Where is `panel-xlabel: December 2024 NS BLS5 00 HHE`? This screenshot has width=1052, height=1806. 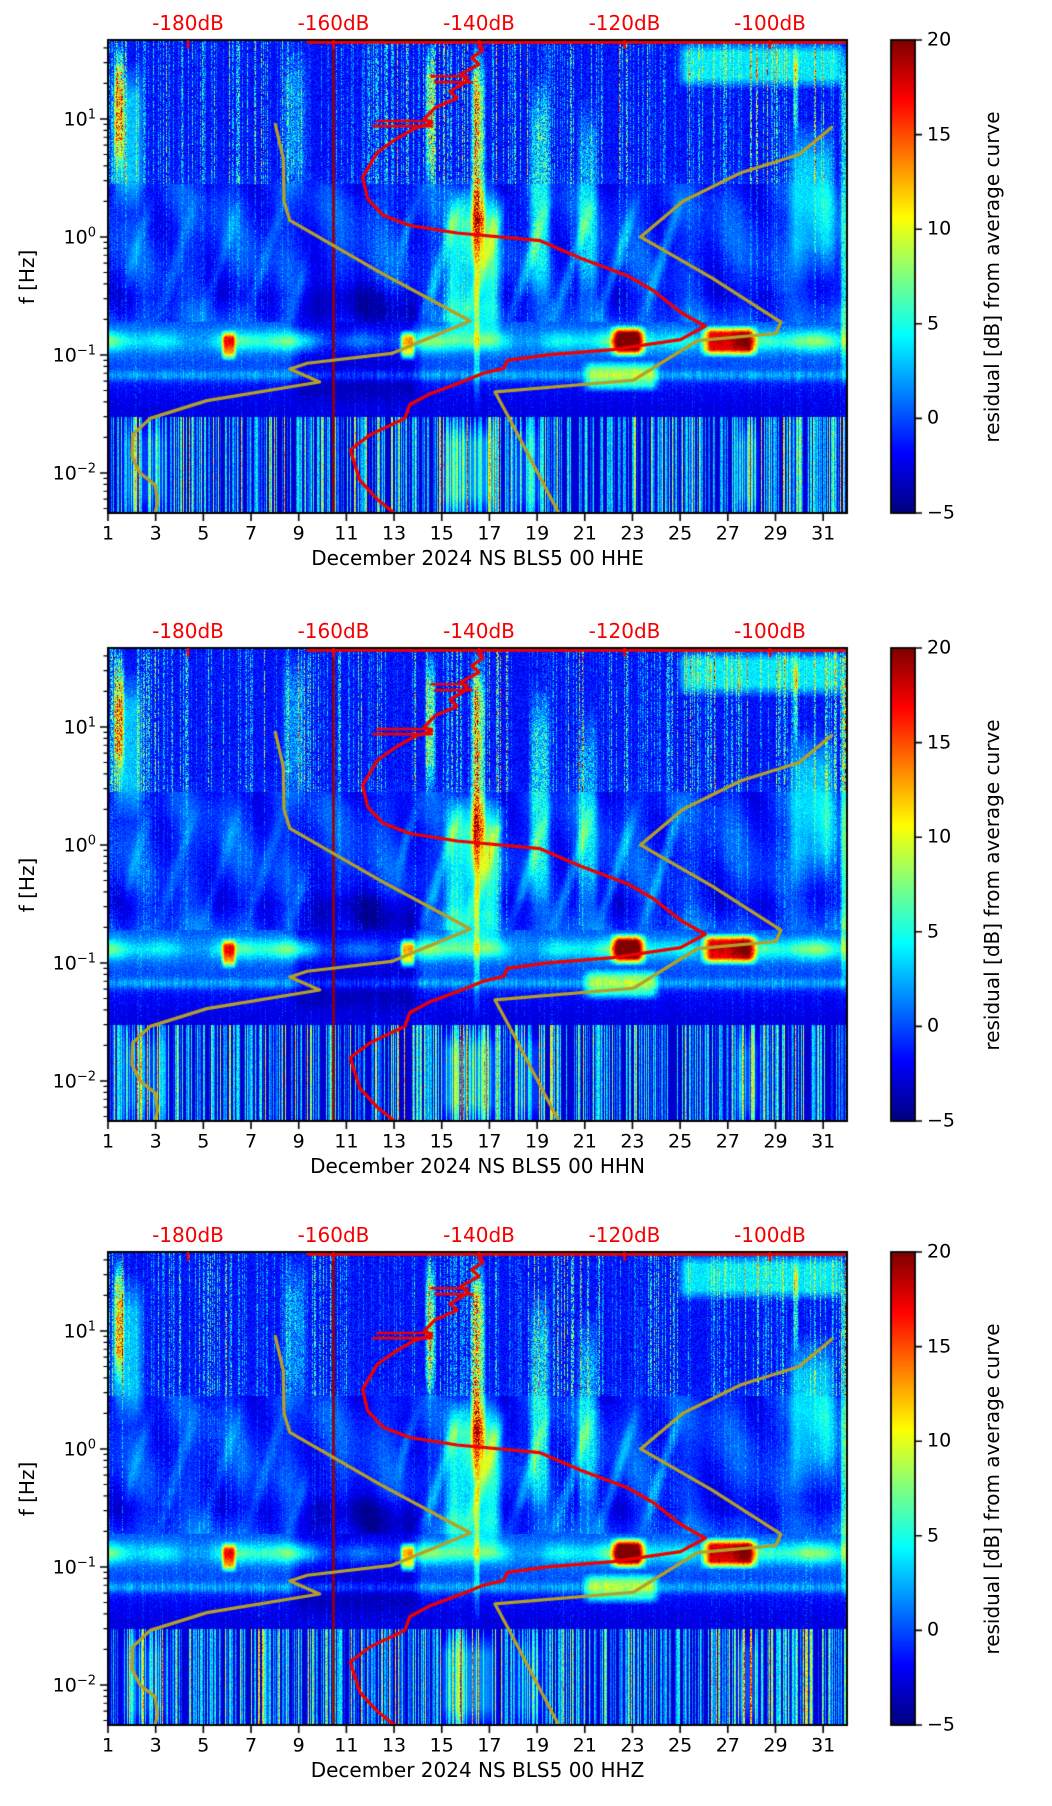
panel-xlabel: December 2024 NS BLS5 00 HHE is located at coordinates (477, 558).